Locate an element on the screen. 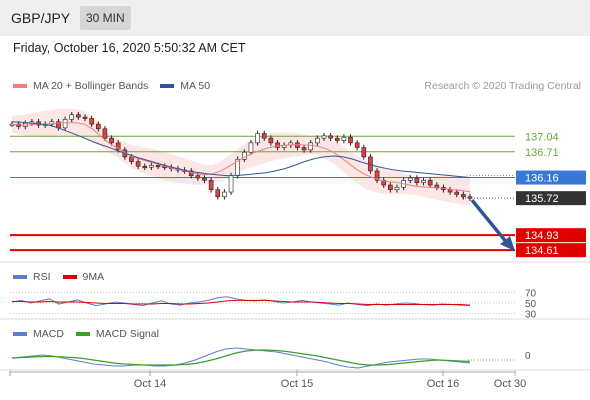 The image size is (590, 400). main-legend: MA 20 + Bollinger Bands MA 50 is located at coordinates (117, 86).